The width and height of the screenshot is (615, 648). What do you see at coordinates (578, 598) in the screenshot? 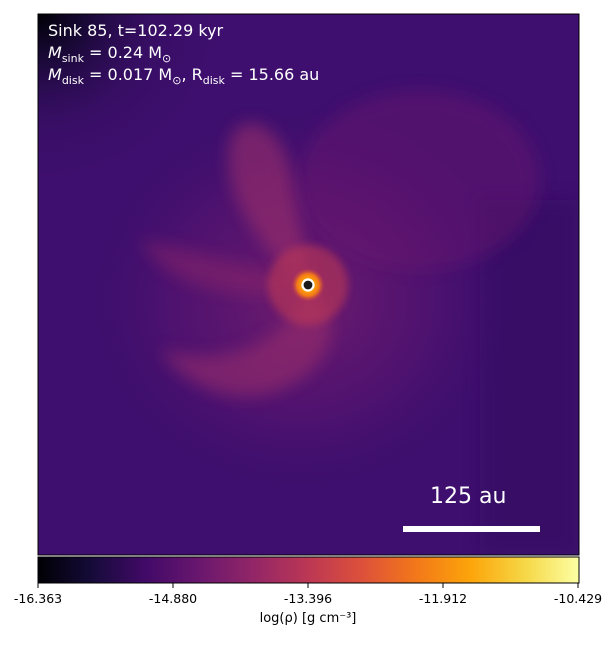
I see `colorbar-tick-label: -10.429` at bounding box center [578, 598].